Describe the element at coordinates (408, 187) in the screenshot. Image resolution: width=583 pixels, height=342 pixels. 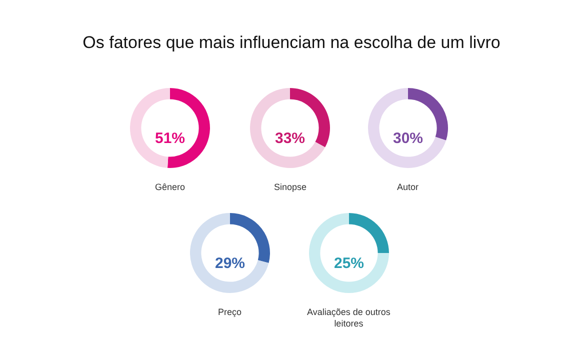
I see `text: Autor` at that location.